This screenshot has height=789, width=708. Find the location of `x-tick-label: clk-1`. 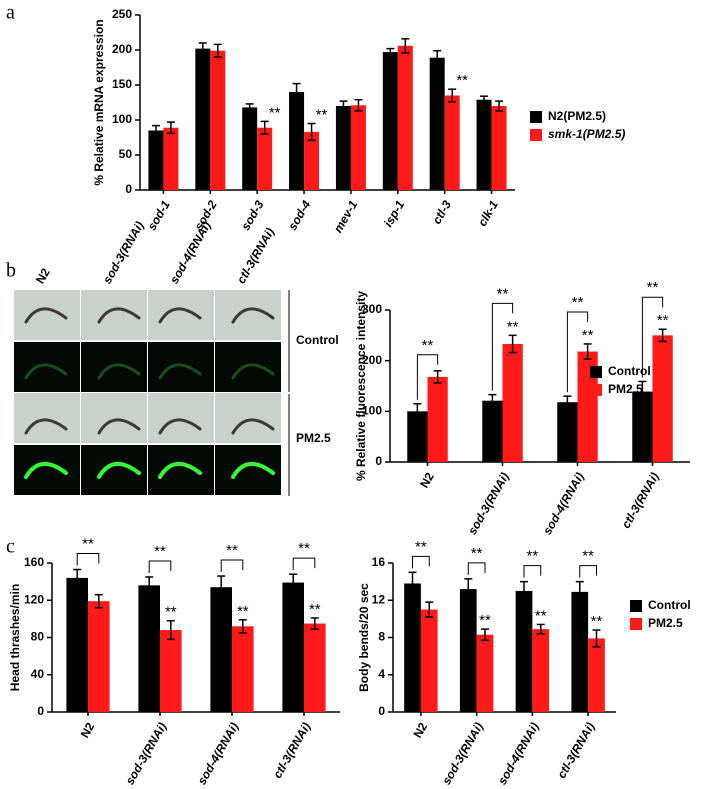

x-tick-label: clk-1 is located at coordinates (488, 213).